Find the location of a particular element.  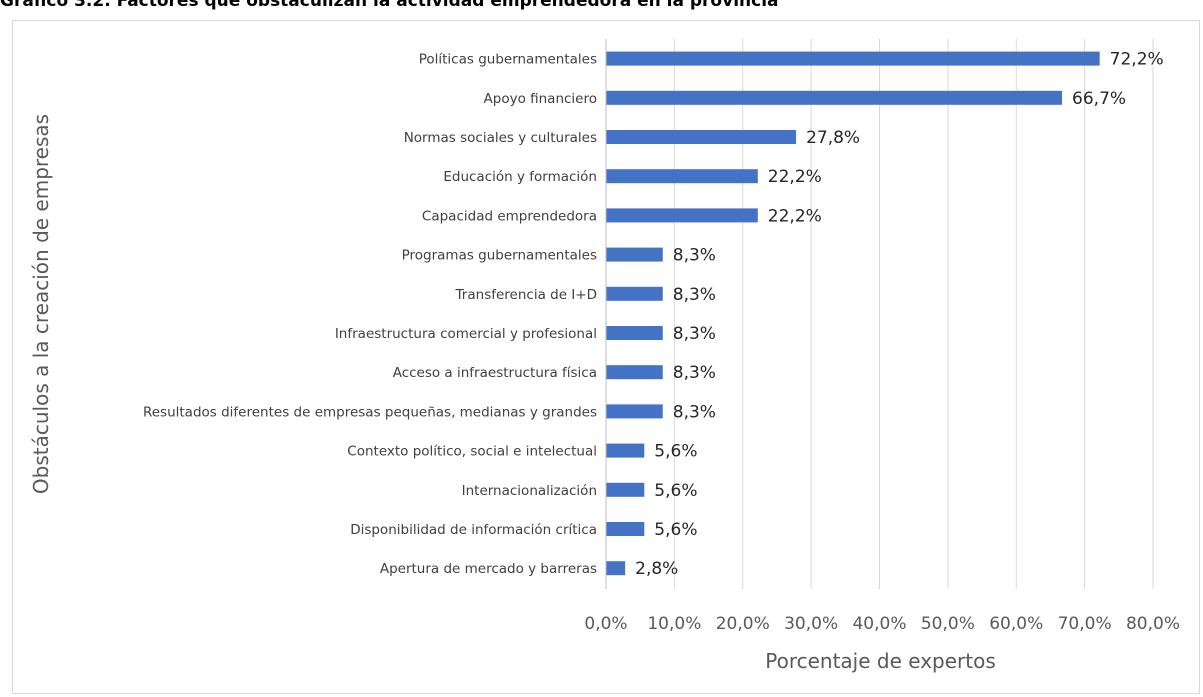

value-label: 27,8% is located at coordinates (833, 138).